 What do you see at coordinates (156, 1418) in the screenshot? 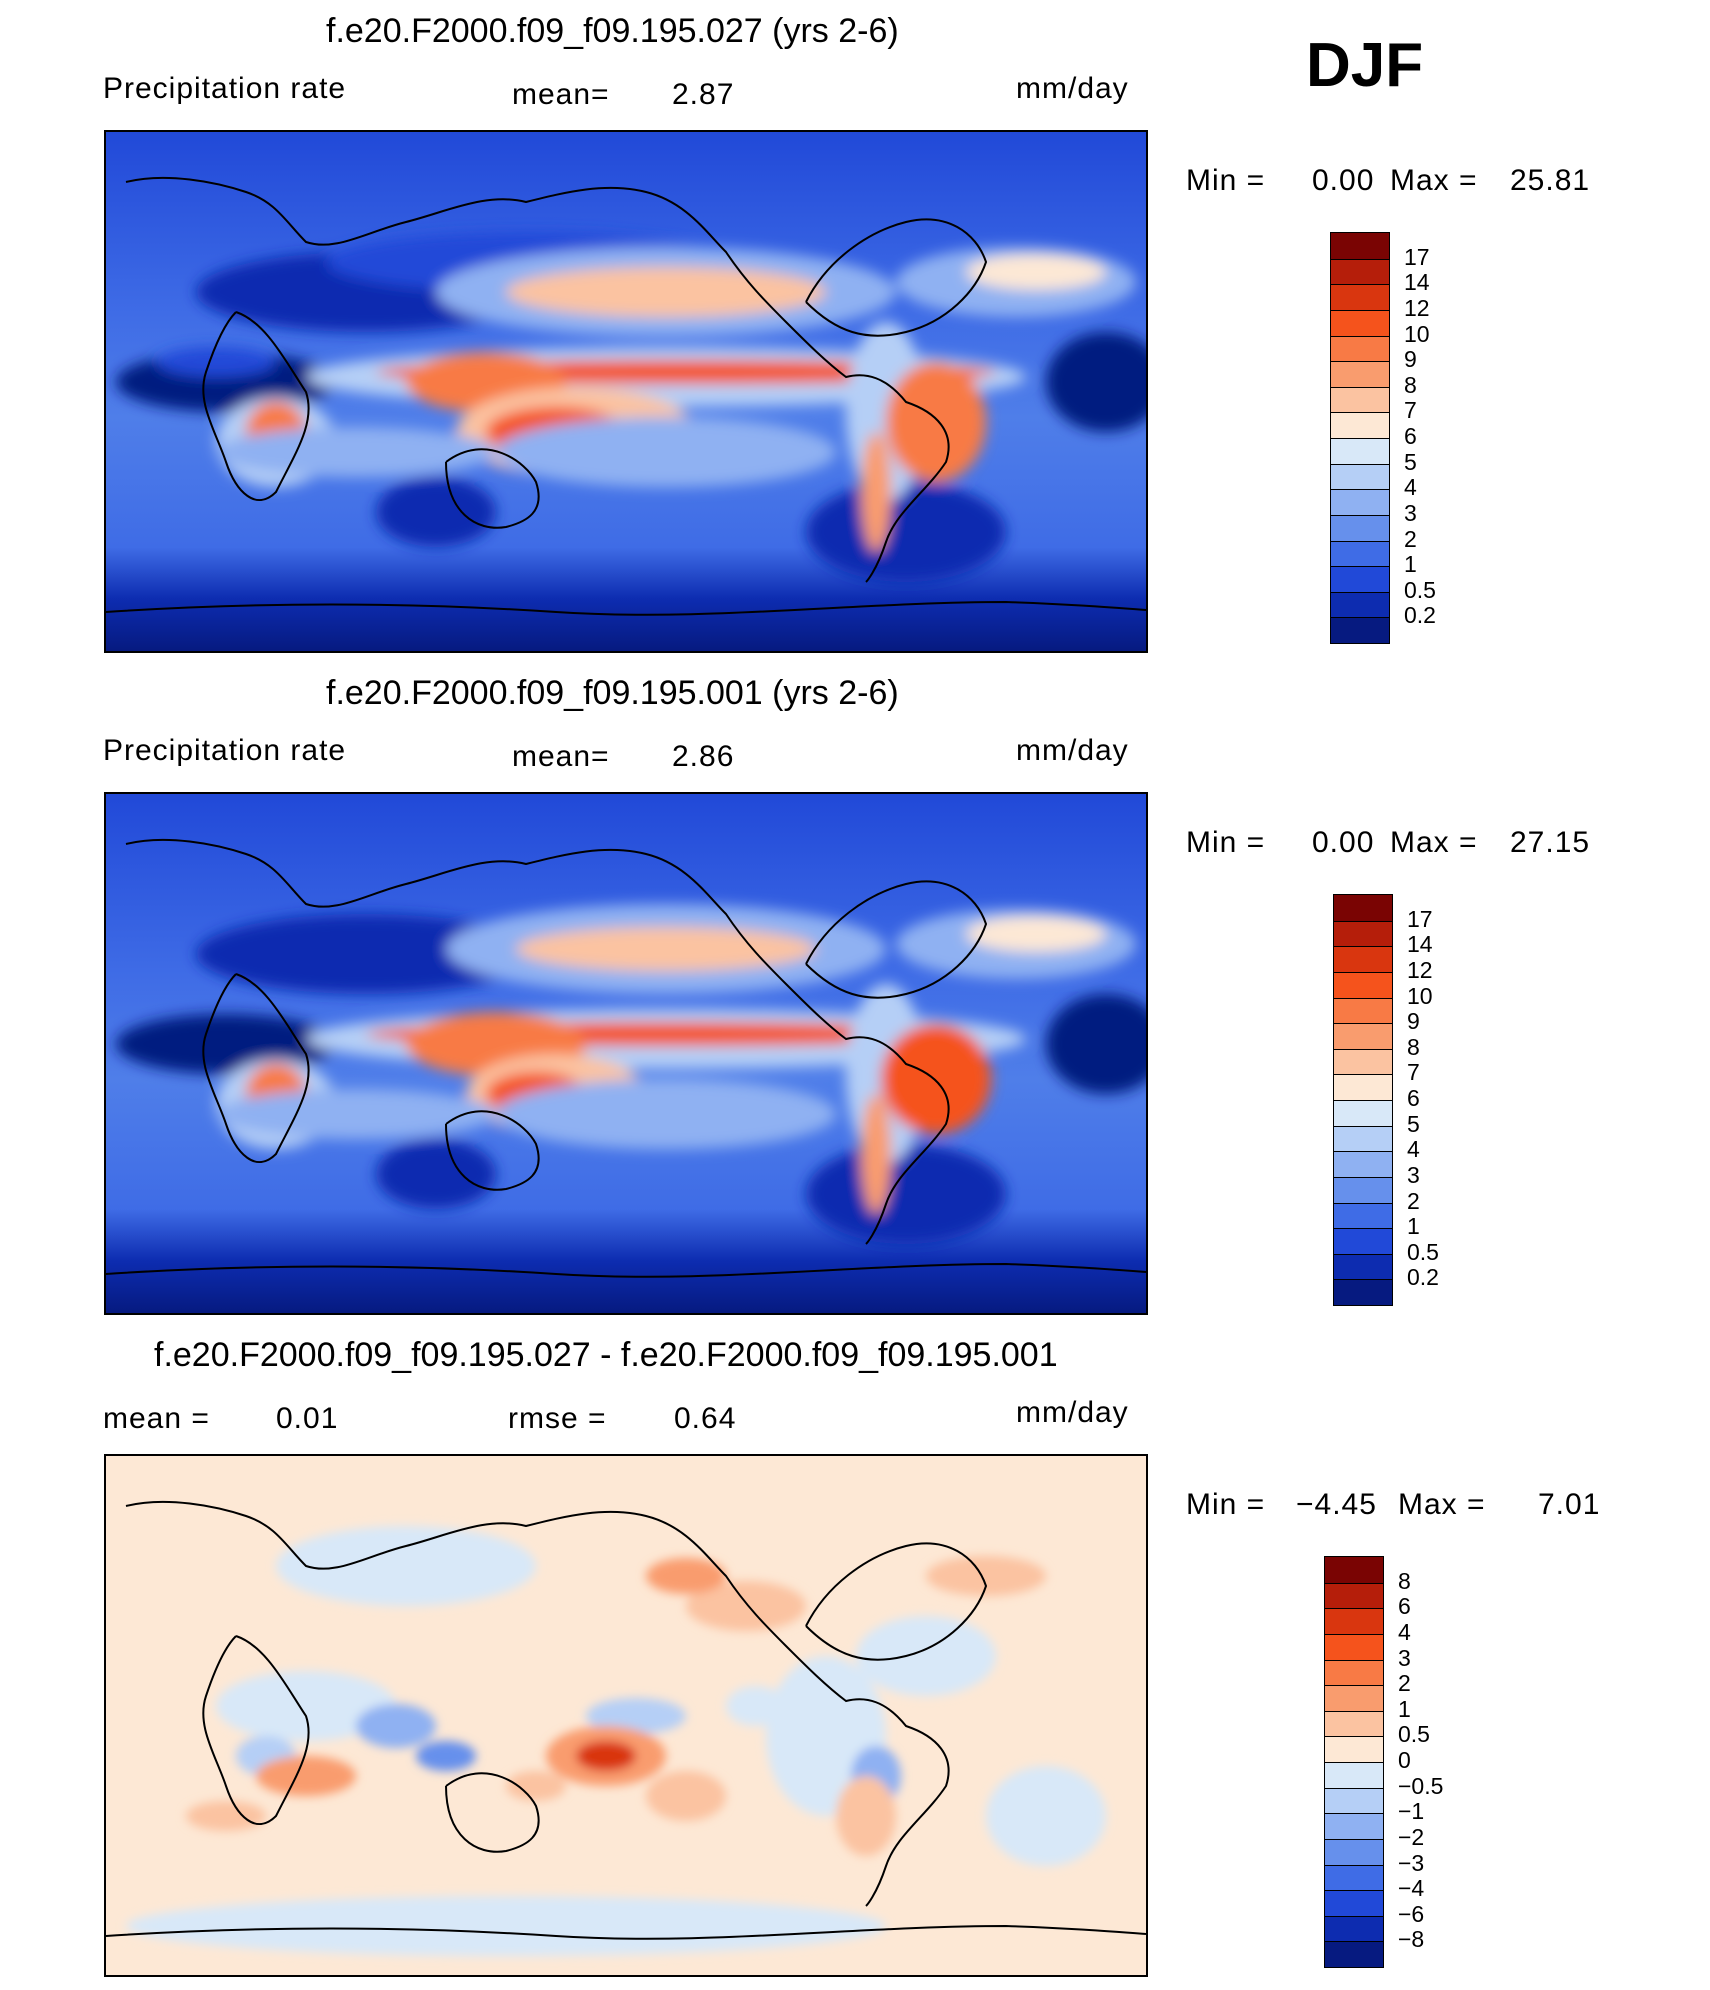
I see `panel3-mean-label: mean =` at bounding box center [156, 1418].